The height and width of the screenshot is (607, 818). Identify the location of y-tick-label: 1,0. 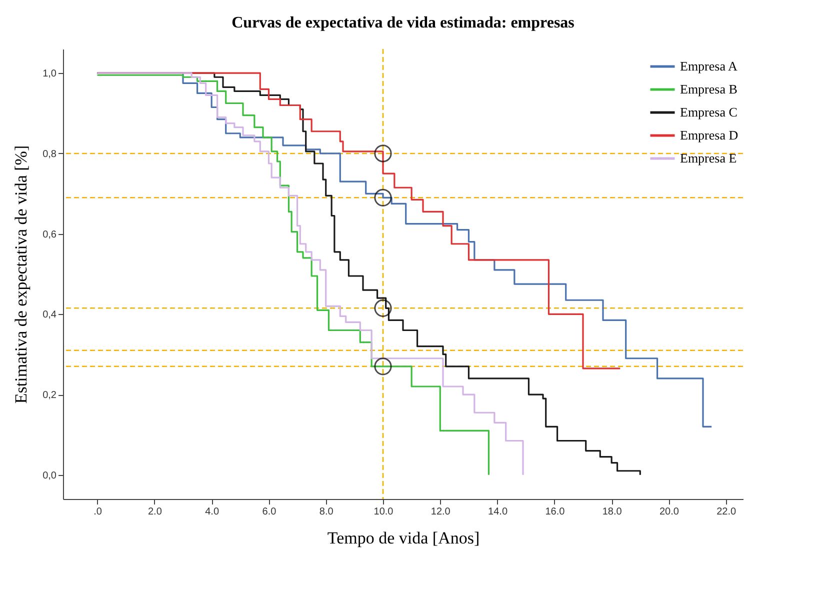
(49, 74).